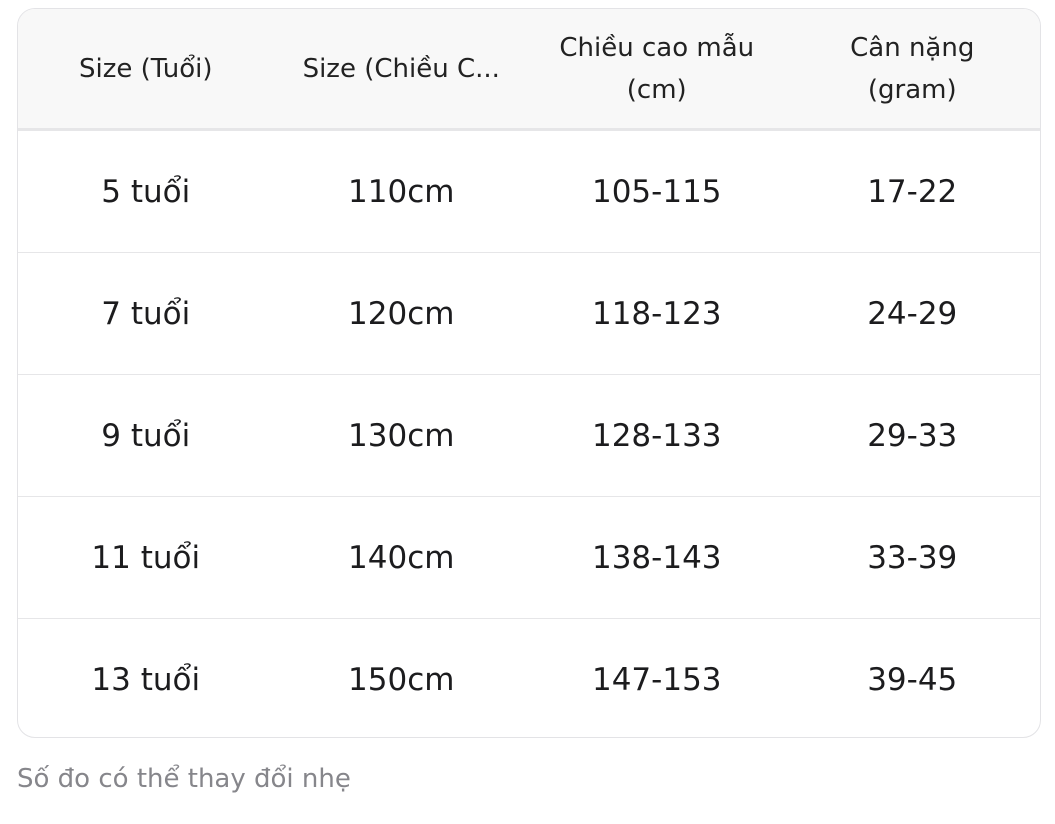  What do you see at coordinates (401, 435) in the screenshot?
I see `table-cell: 130cm` at bounding box center [401, 435].